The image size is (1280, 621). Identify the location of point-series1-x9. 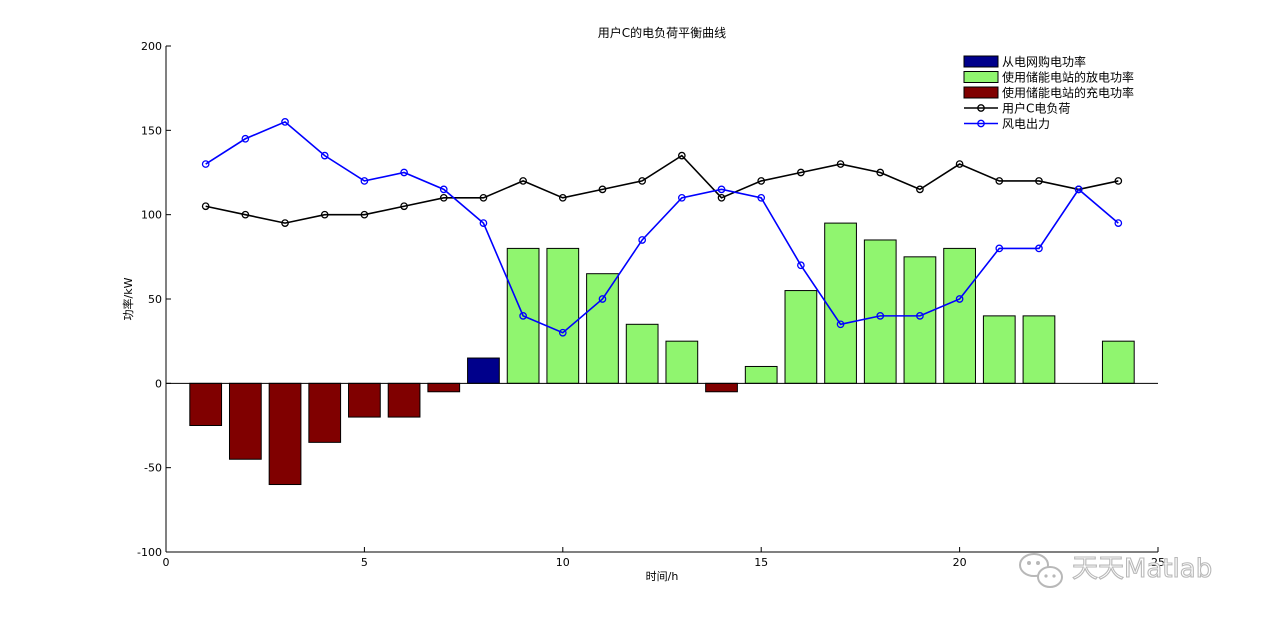
(523, 181).